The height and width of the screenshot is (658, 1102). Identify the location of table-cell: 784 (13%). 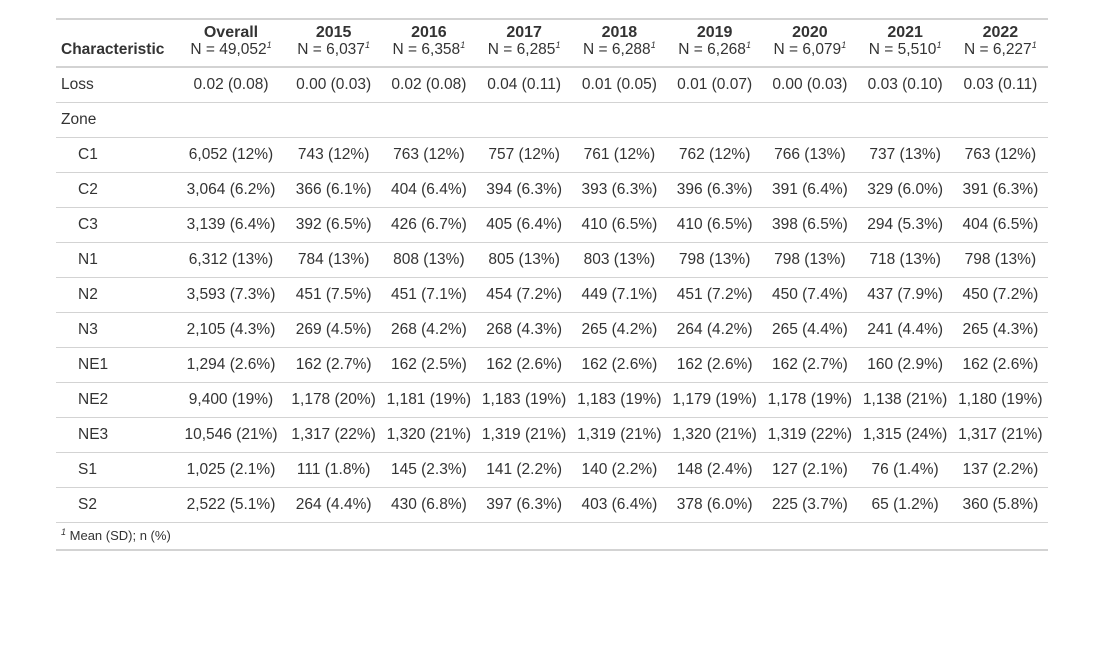
(333, 259).